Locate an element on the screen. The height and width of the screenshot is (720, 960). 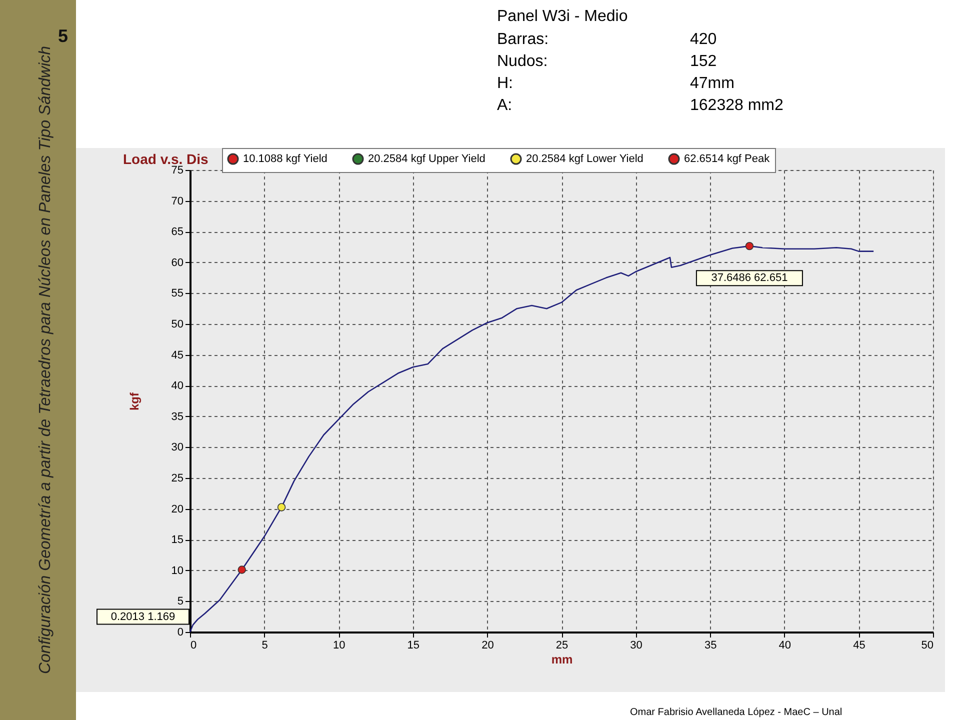
text: 152 is located at coordinates (703, 61).